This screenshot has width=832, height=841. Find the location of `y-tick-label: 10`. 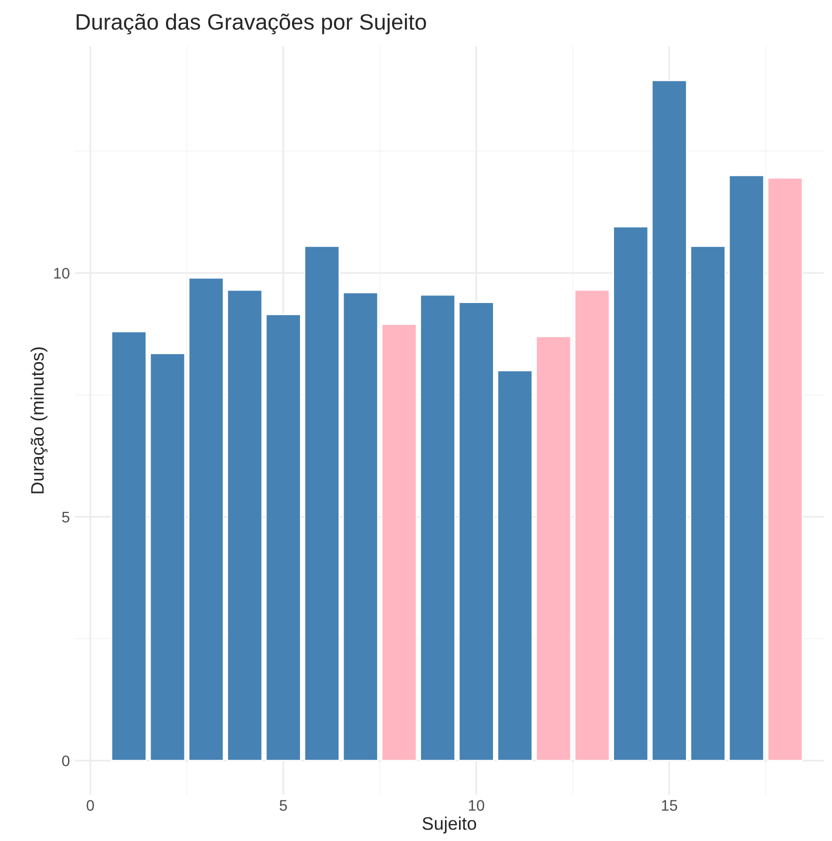

y-tick-label: 10 is located at coordinates (62, 273).